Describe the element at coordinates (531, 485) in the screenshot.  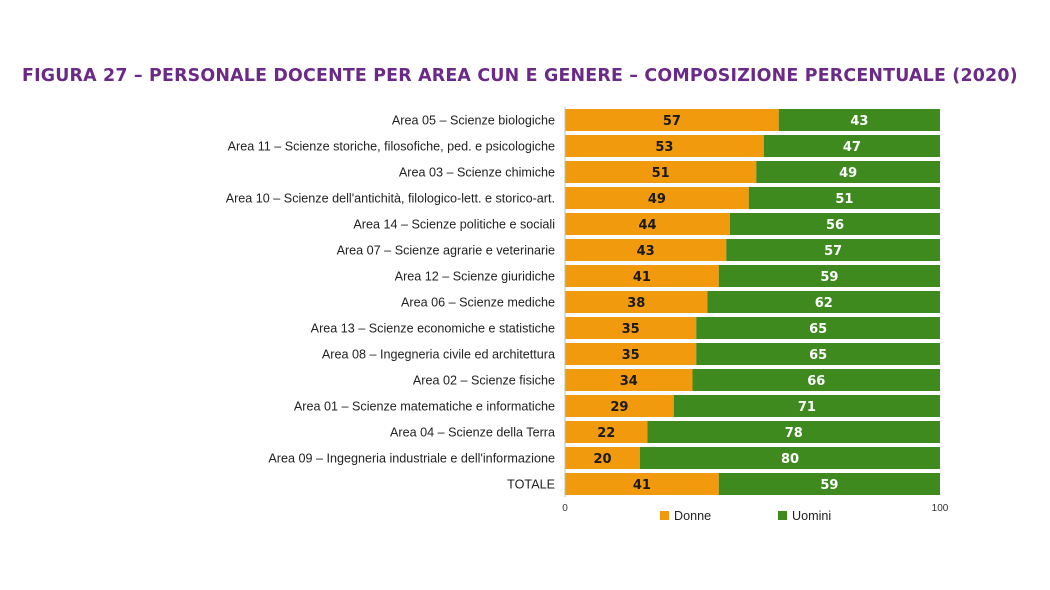
I see `category-label: TOTALE` at that location.